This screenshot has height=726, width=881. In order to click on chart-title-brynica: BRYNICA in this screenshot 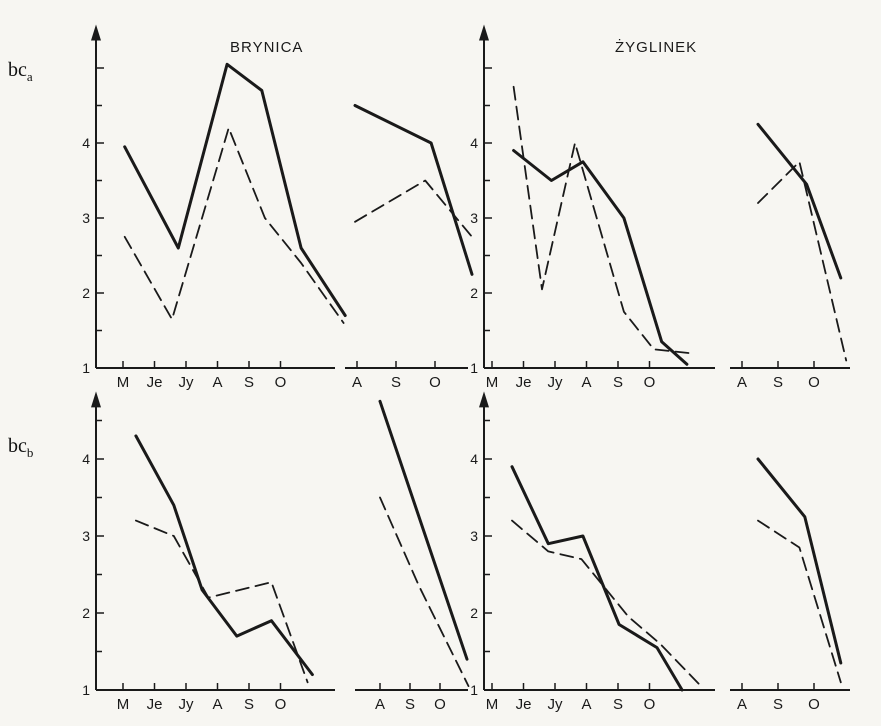, I will do `click(266, 47)`.